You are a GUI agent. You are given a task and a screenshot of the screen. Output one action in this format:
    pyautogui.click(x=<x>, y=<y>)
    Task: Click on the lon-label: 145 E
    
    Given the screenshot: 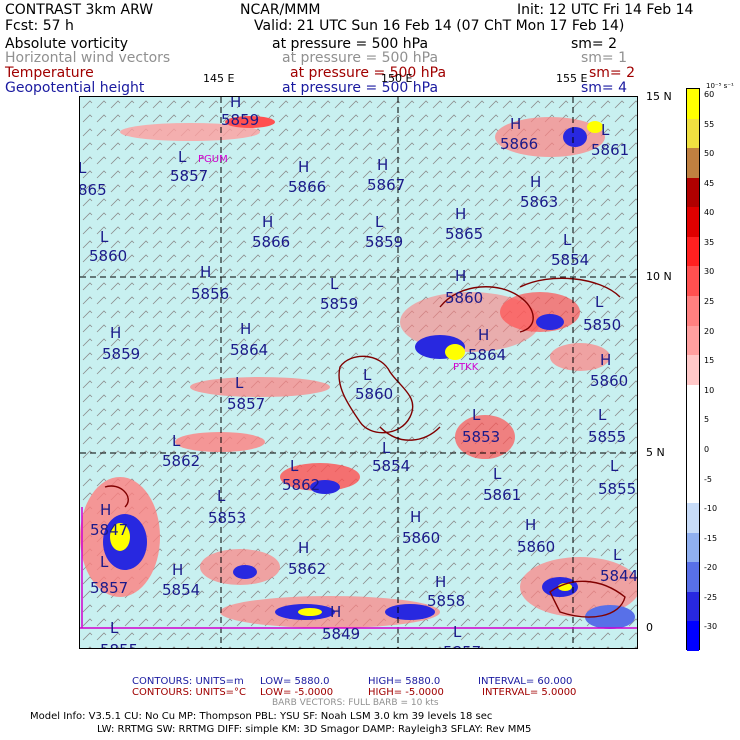 What is the action you would take?
    pyautogui.click(x=219, y=78)
    